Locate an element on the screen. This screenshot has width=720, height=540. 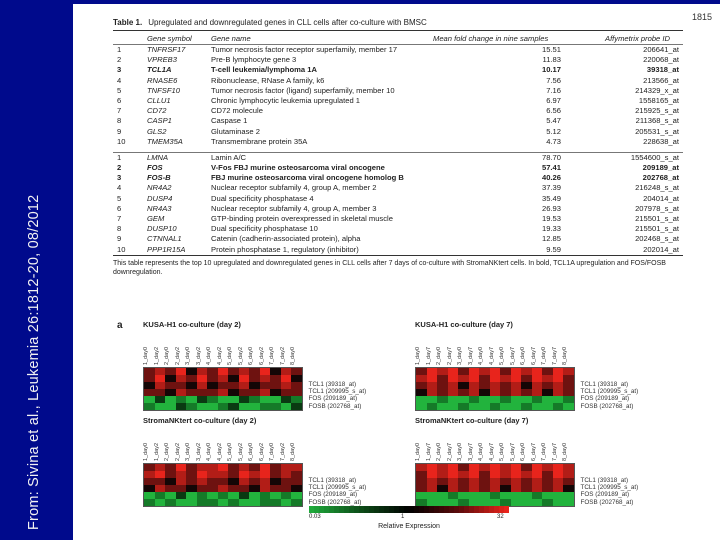
probe-id: 215501_s_at is located at coordinates (657, 218).